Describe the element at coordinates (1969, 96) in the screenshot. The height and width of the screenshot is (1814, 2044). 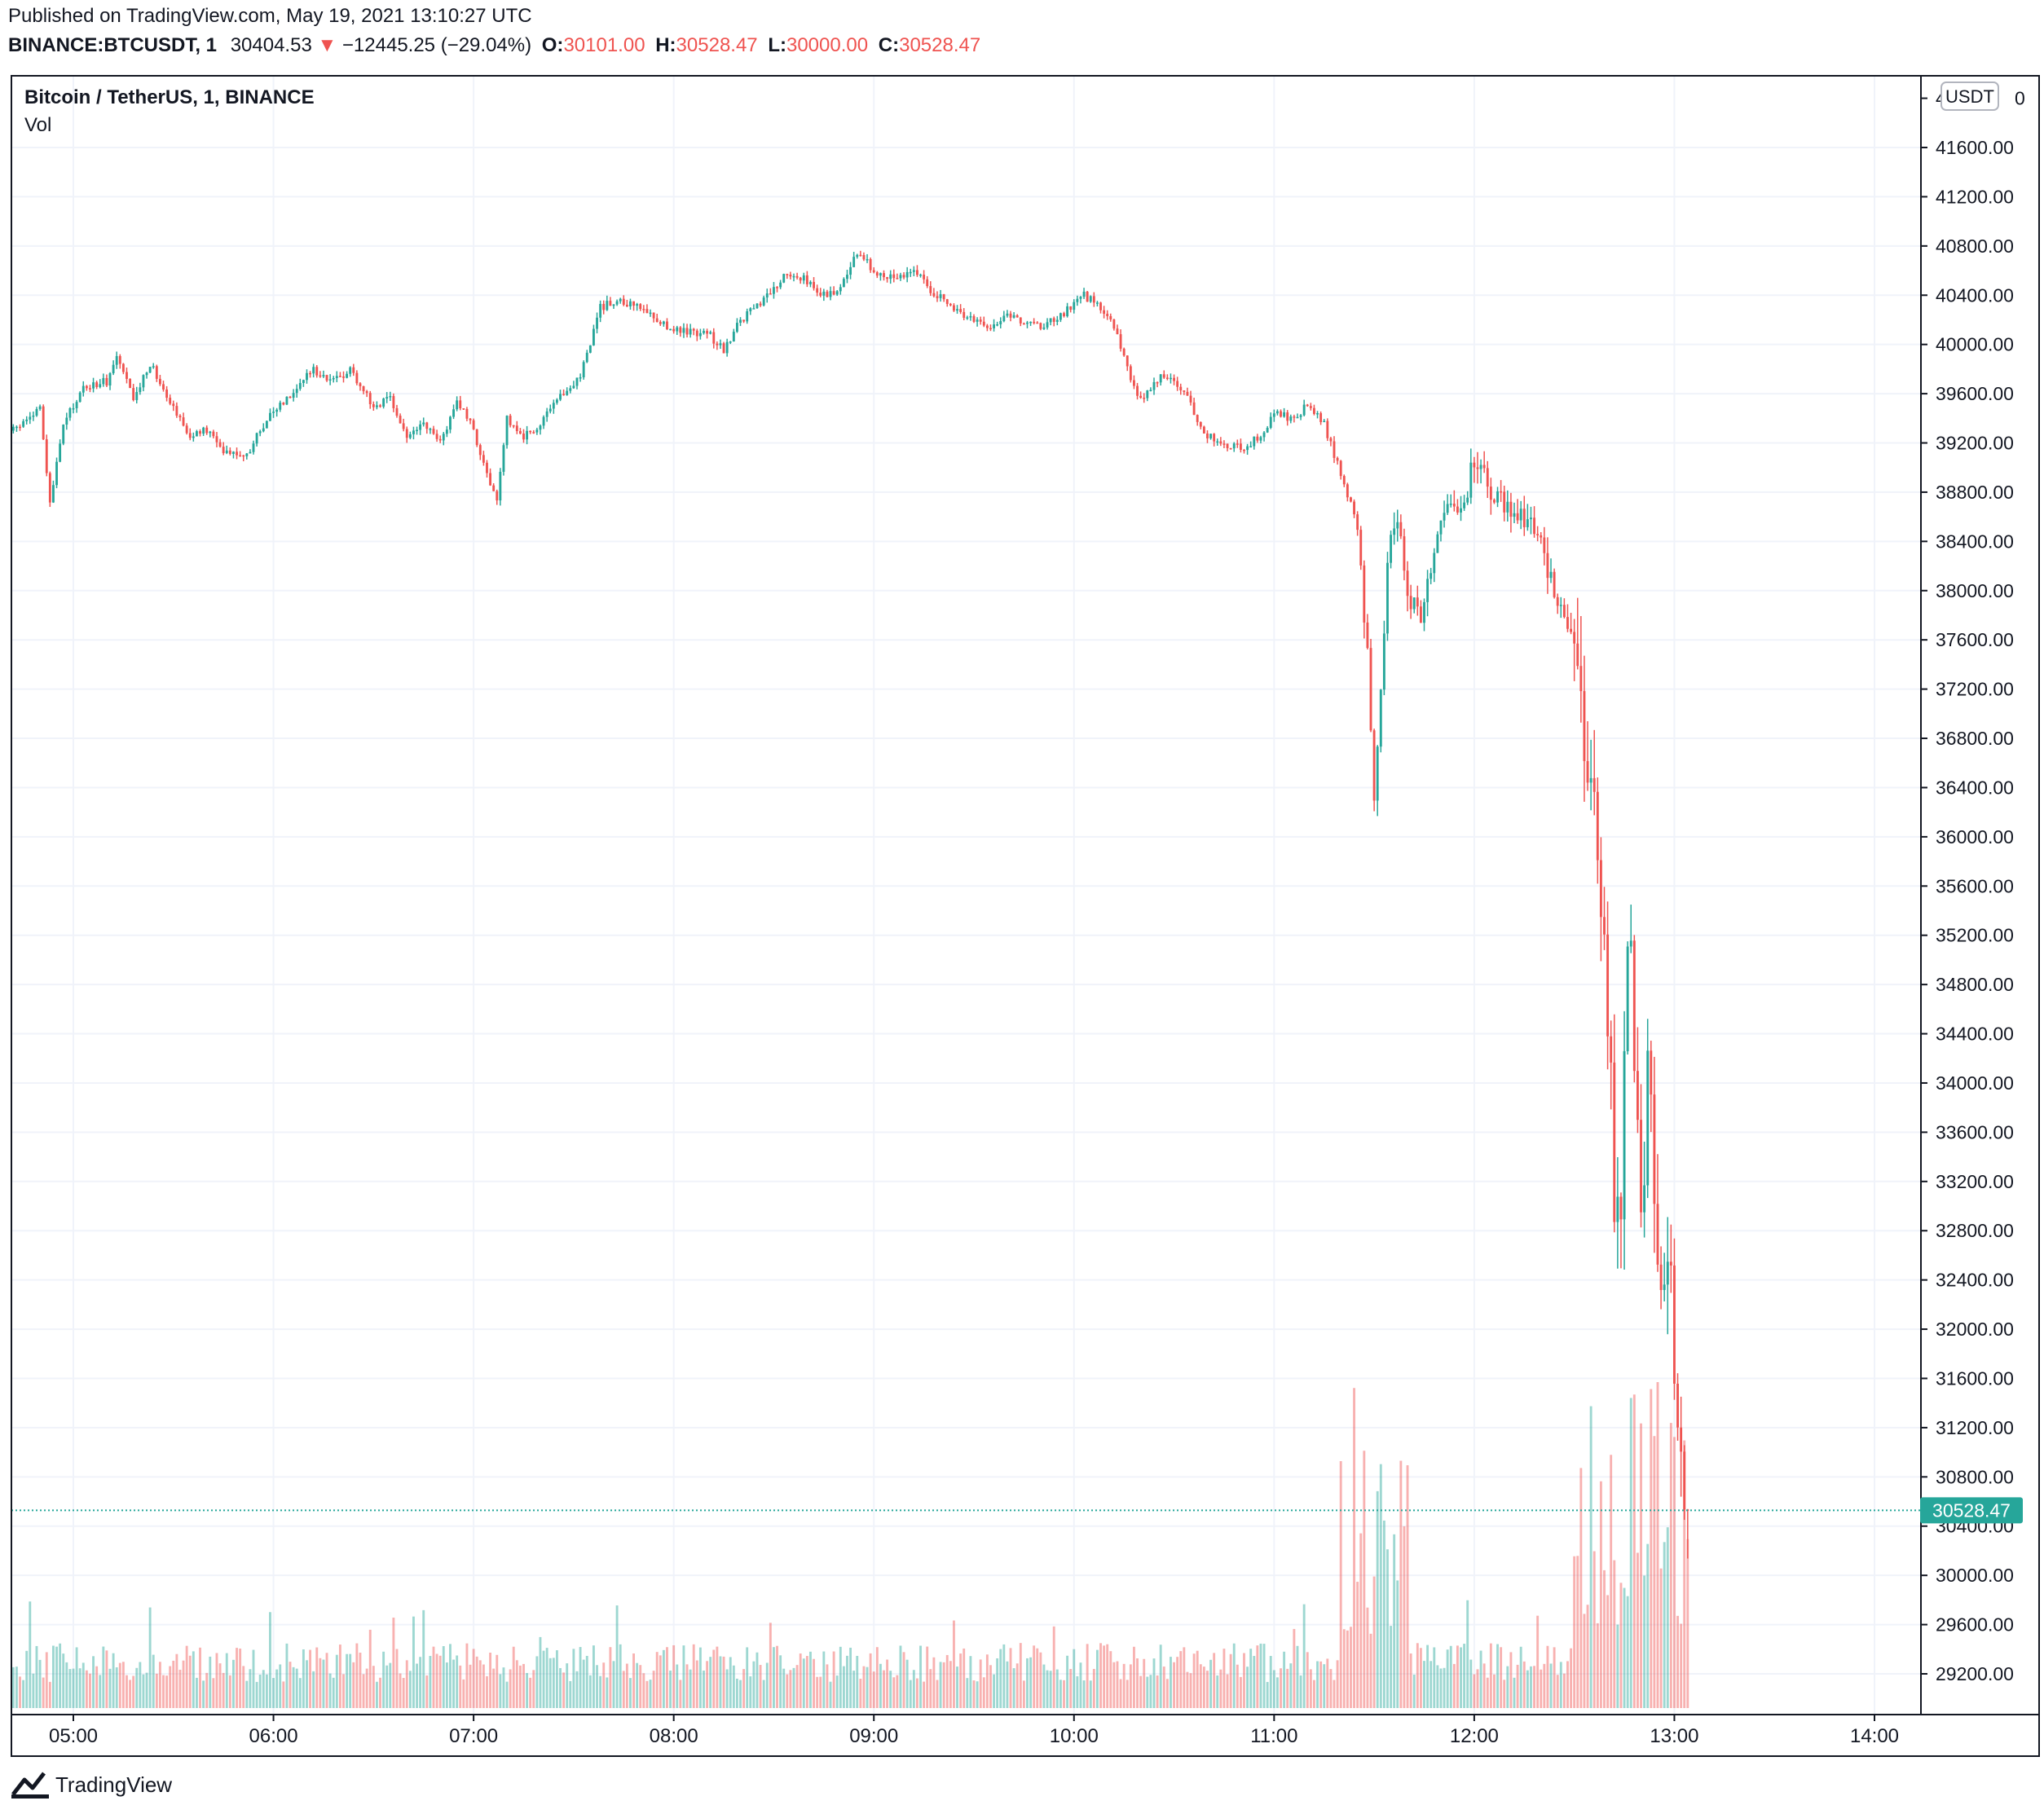
I see `currency-badge: USDT` at that location.